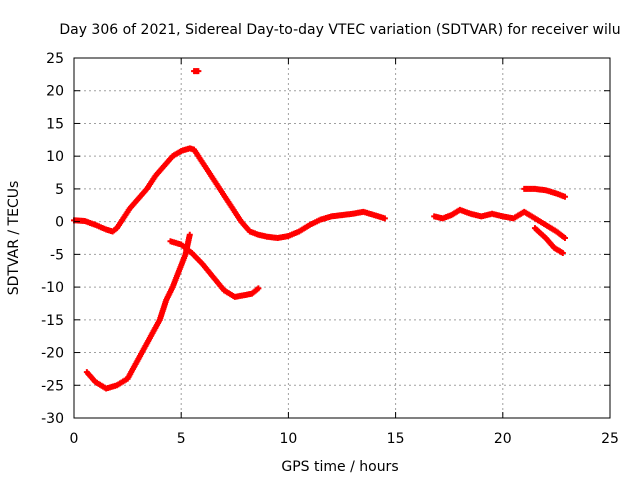 Image resolution: width=640 pixels, height=480 pixels. What do you see at coordinates (74, 439) in the screenshot?
I see `x-tick-label: 0` at bounding box center [74, 439].